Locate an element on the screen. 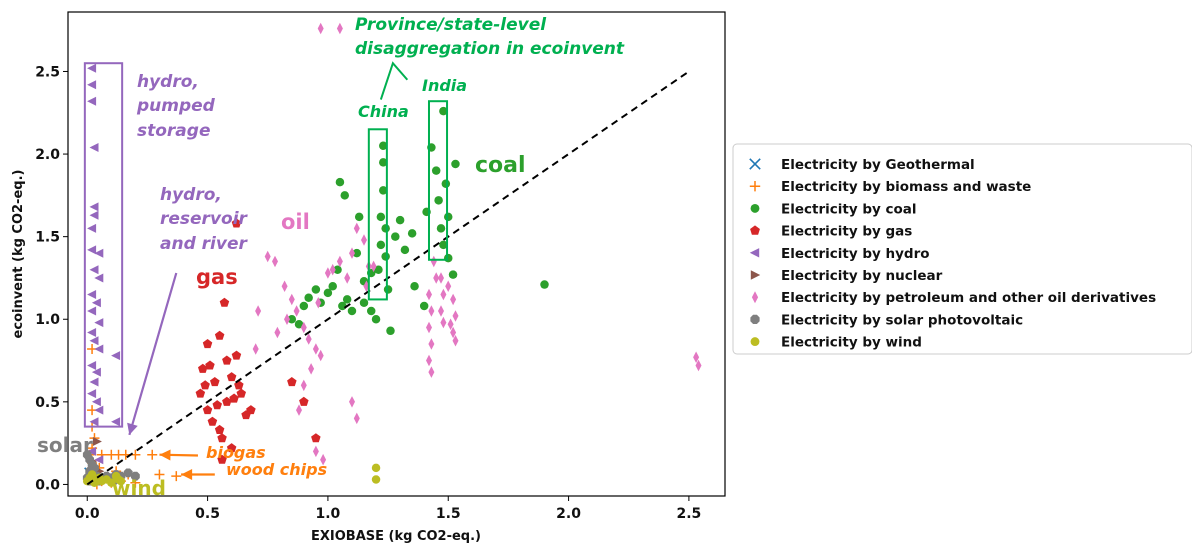 This screenshot has height=546, width=1192. annotation-disaggregation-line2: disaggregation in ecoinvent is located at coordinates (490, 49).